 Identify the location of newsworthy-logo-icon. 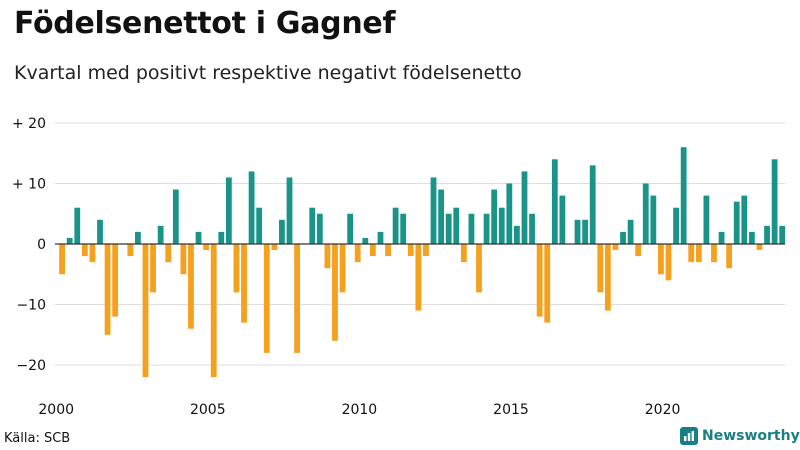
(689, 436).